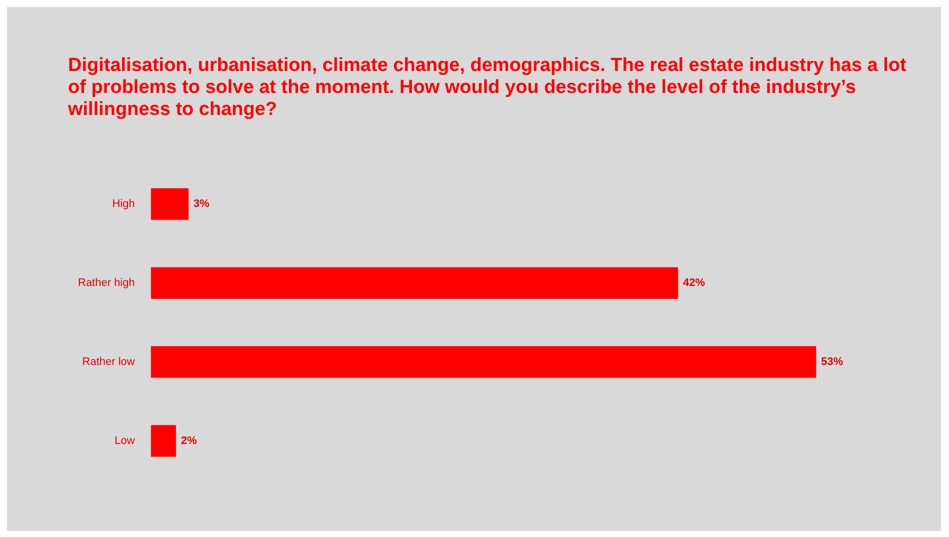 The width and height of the screenshot is (949, 537). Describe the element at coordinates (202, 204) in the screenshot. I see `data-label: 3%` at that location.